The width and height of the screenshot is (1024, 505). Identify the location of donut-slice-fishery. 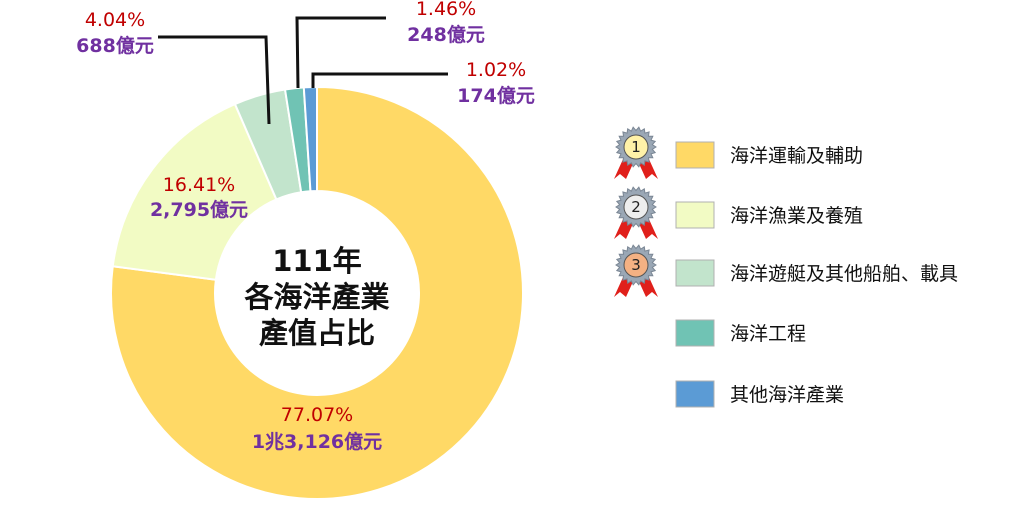
(194, 191).